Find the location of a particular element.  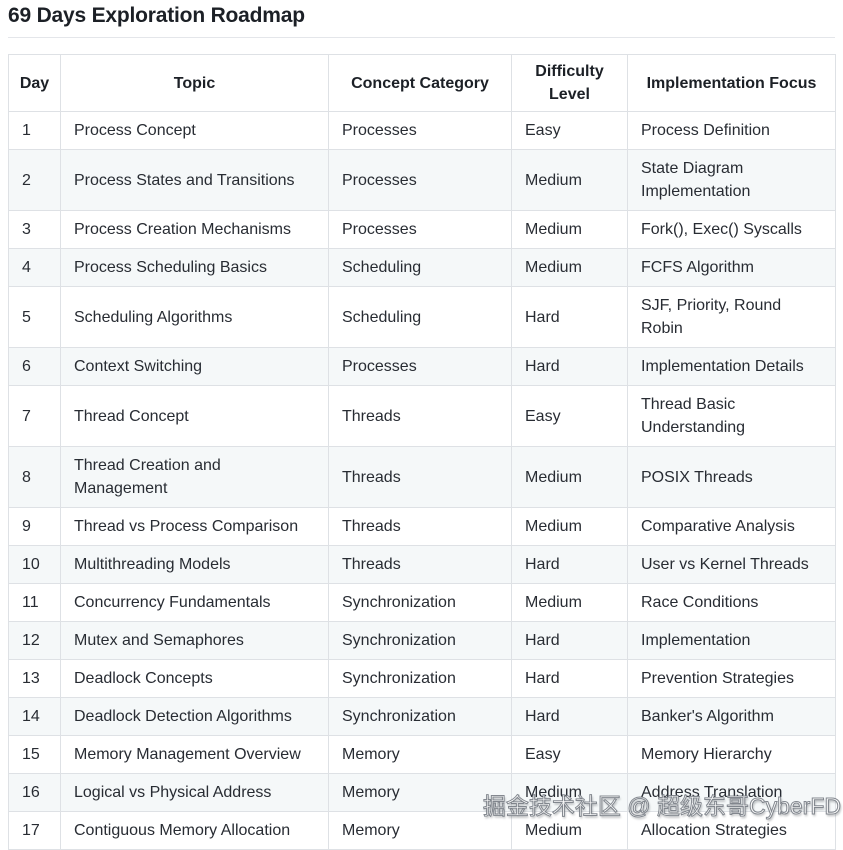

cell-focus: FCFS Algorithm is located at coordinates (731, 267).